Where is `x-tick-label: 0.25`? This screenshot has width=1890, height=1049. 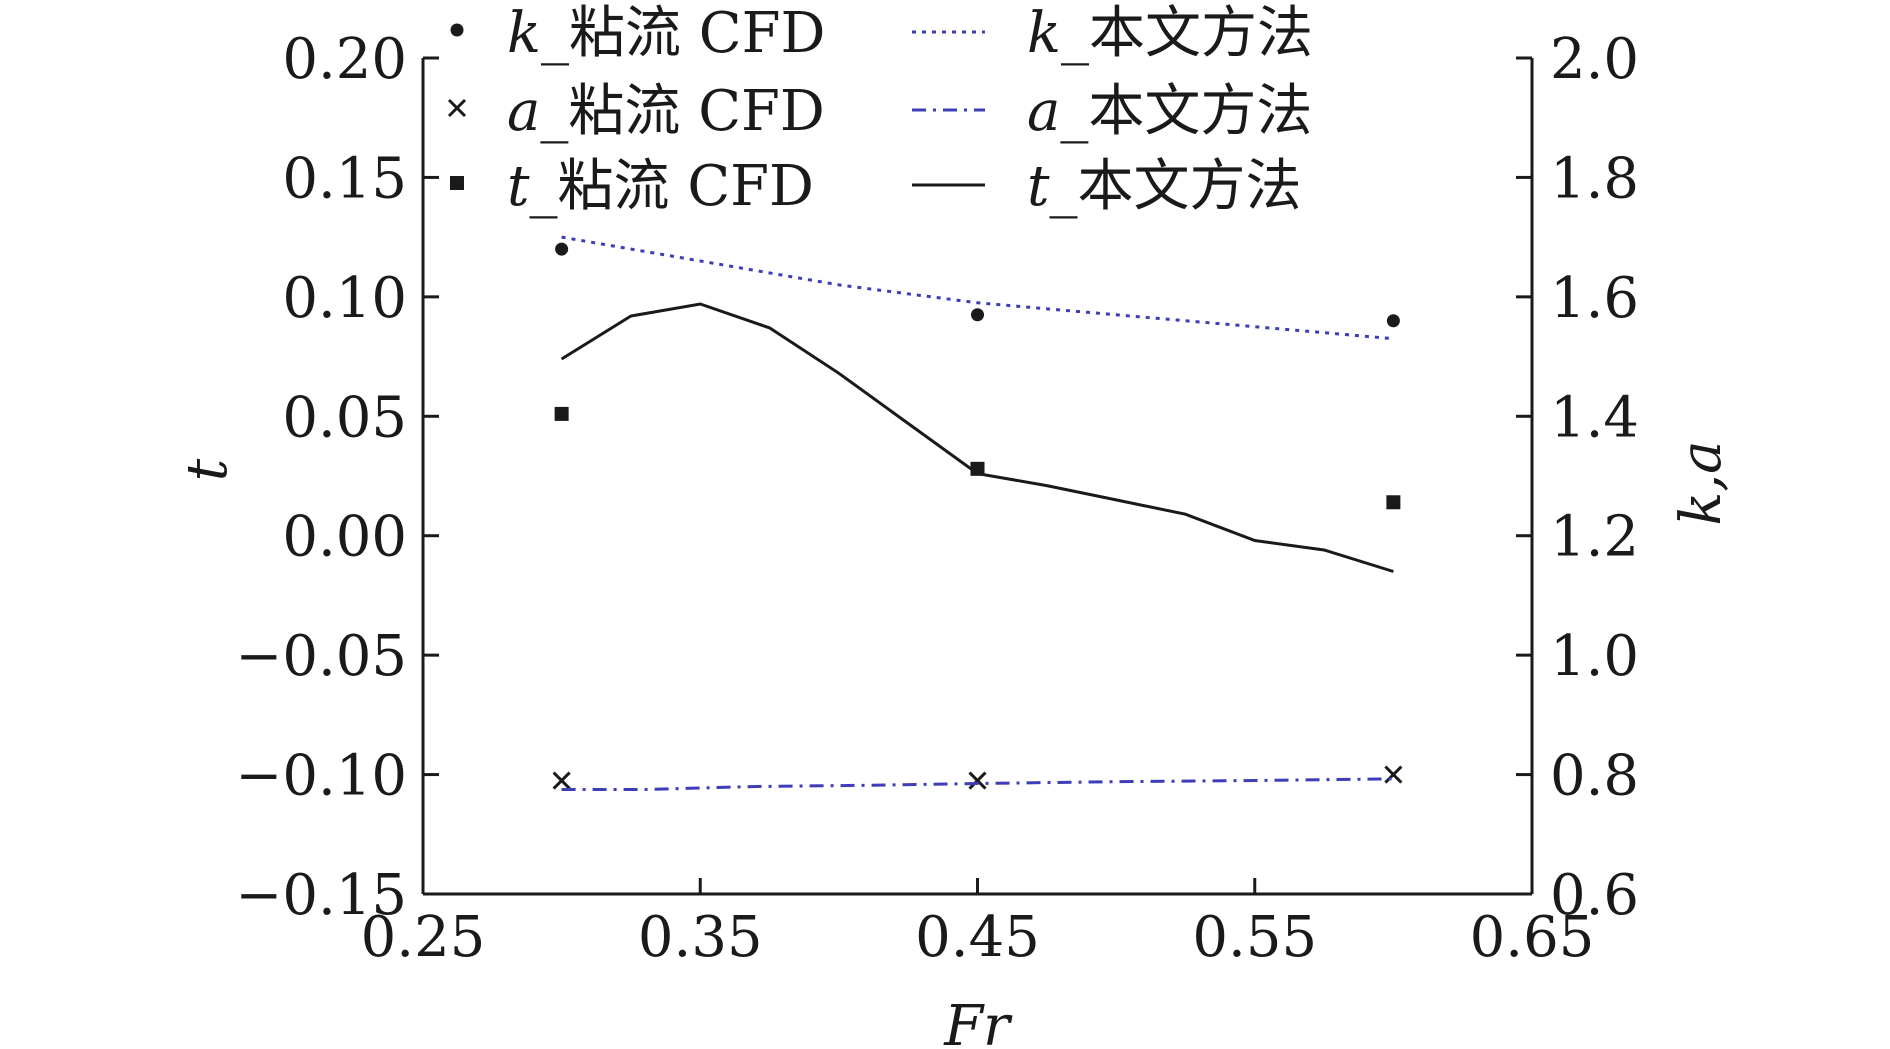
x-tick-label: 0.25 is located at coordinates (423, 937).